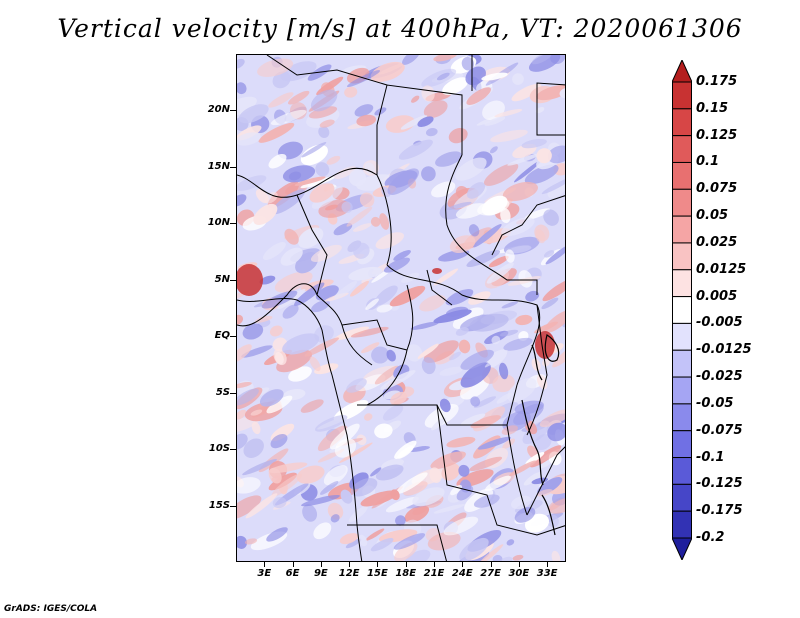 Image resolution: width=800 pixels, height=618 pixels. What do you see at coordinates (490, 573) in the screenshot?
I see `lon-label: 27E` at bounding box center [490, 573].